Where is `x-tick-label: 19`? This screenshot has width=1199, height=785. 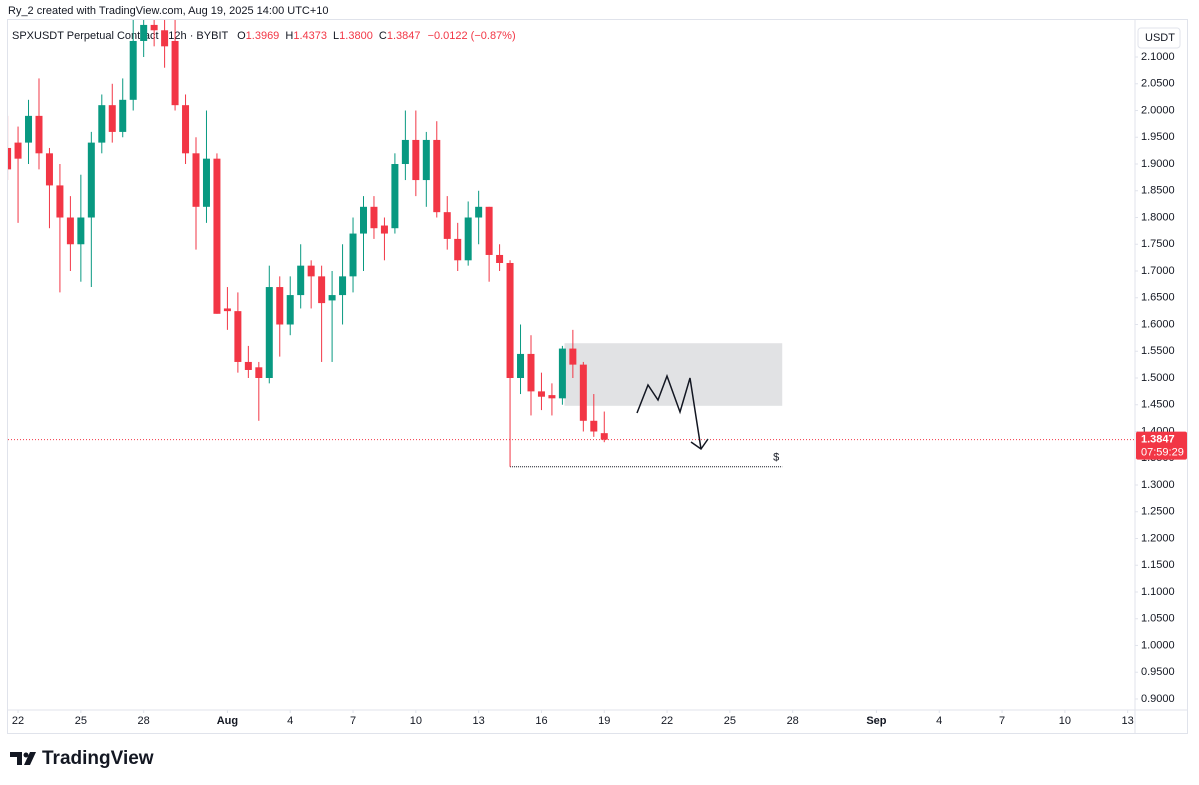 x-tick-label: 19 is located at coordinates (604, 721).